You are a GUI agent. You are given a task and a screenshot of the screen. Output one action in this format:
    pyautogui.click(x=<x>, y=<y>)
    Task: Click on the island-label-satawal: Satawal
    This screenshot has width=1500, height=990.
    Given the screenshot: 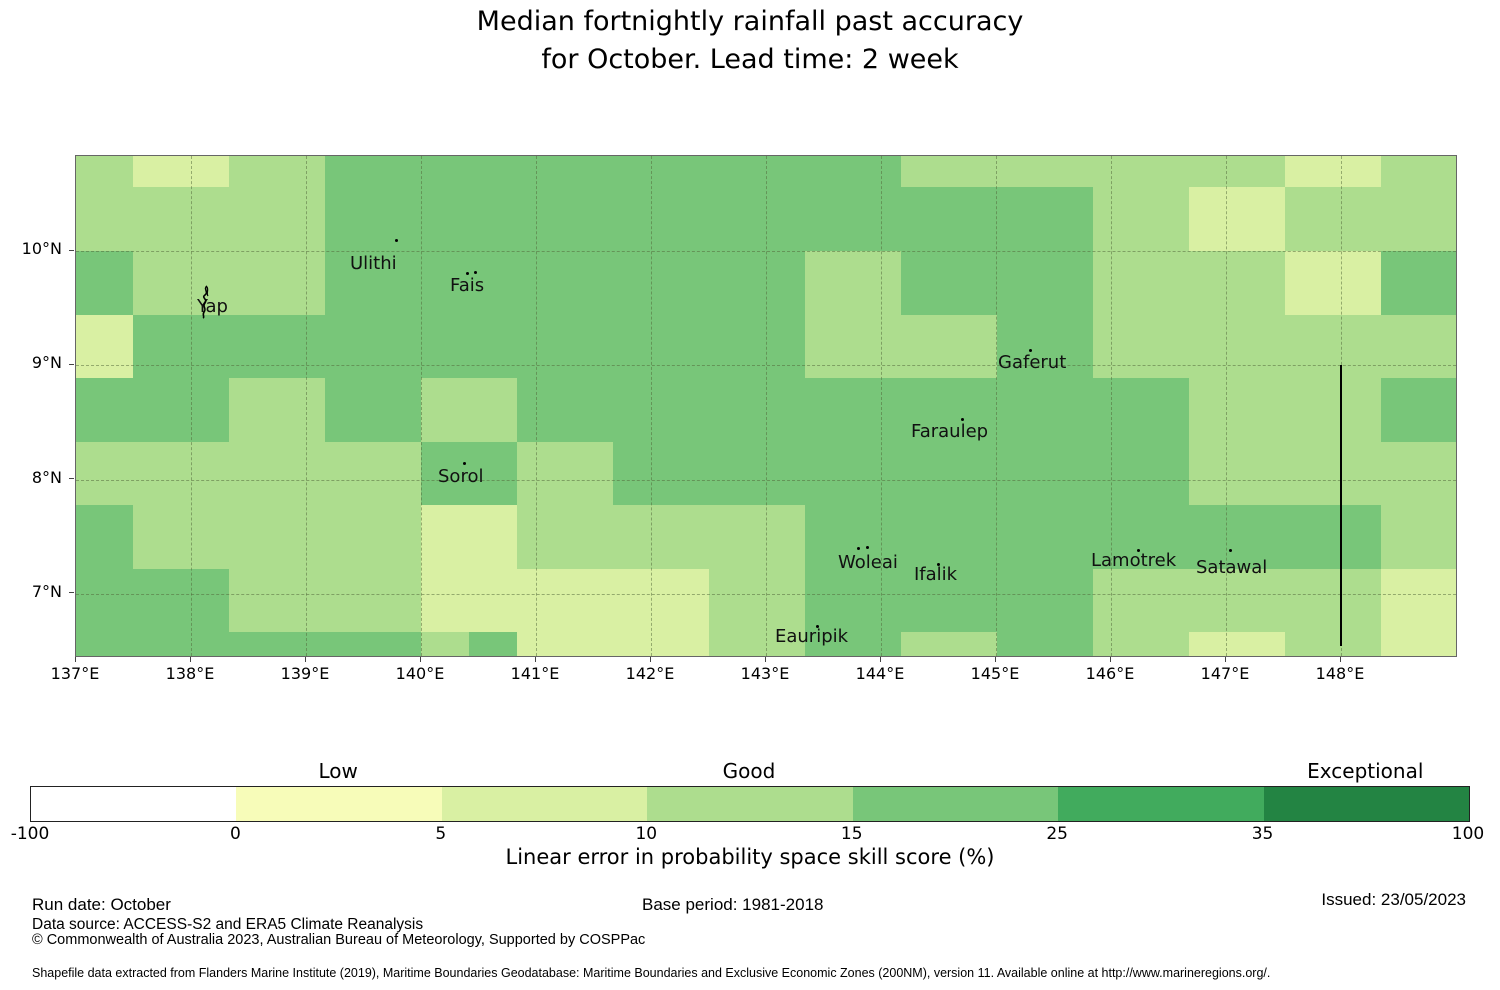 What is the action you would take?
    pyautogui.click(x=1232, y=567)
    